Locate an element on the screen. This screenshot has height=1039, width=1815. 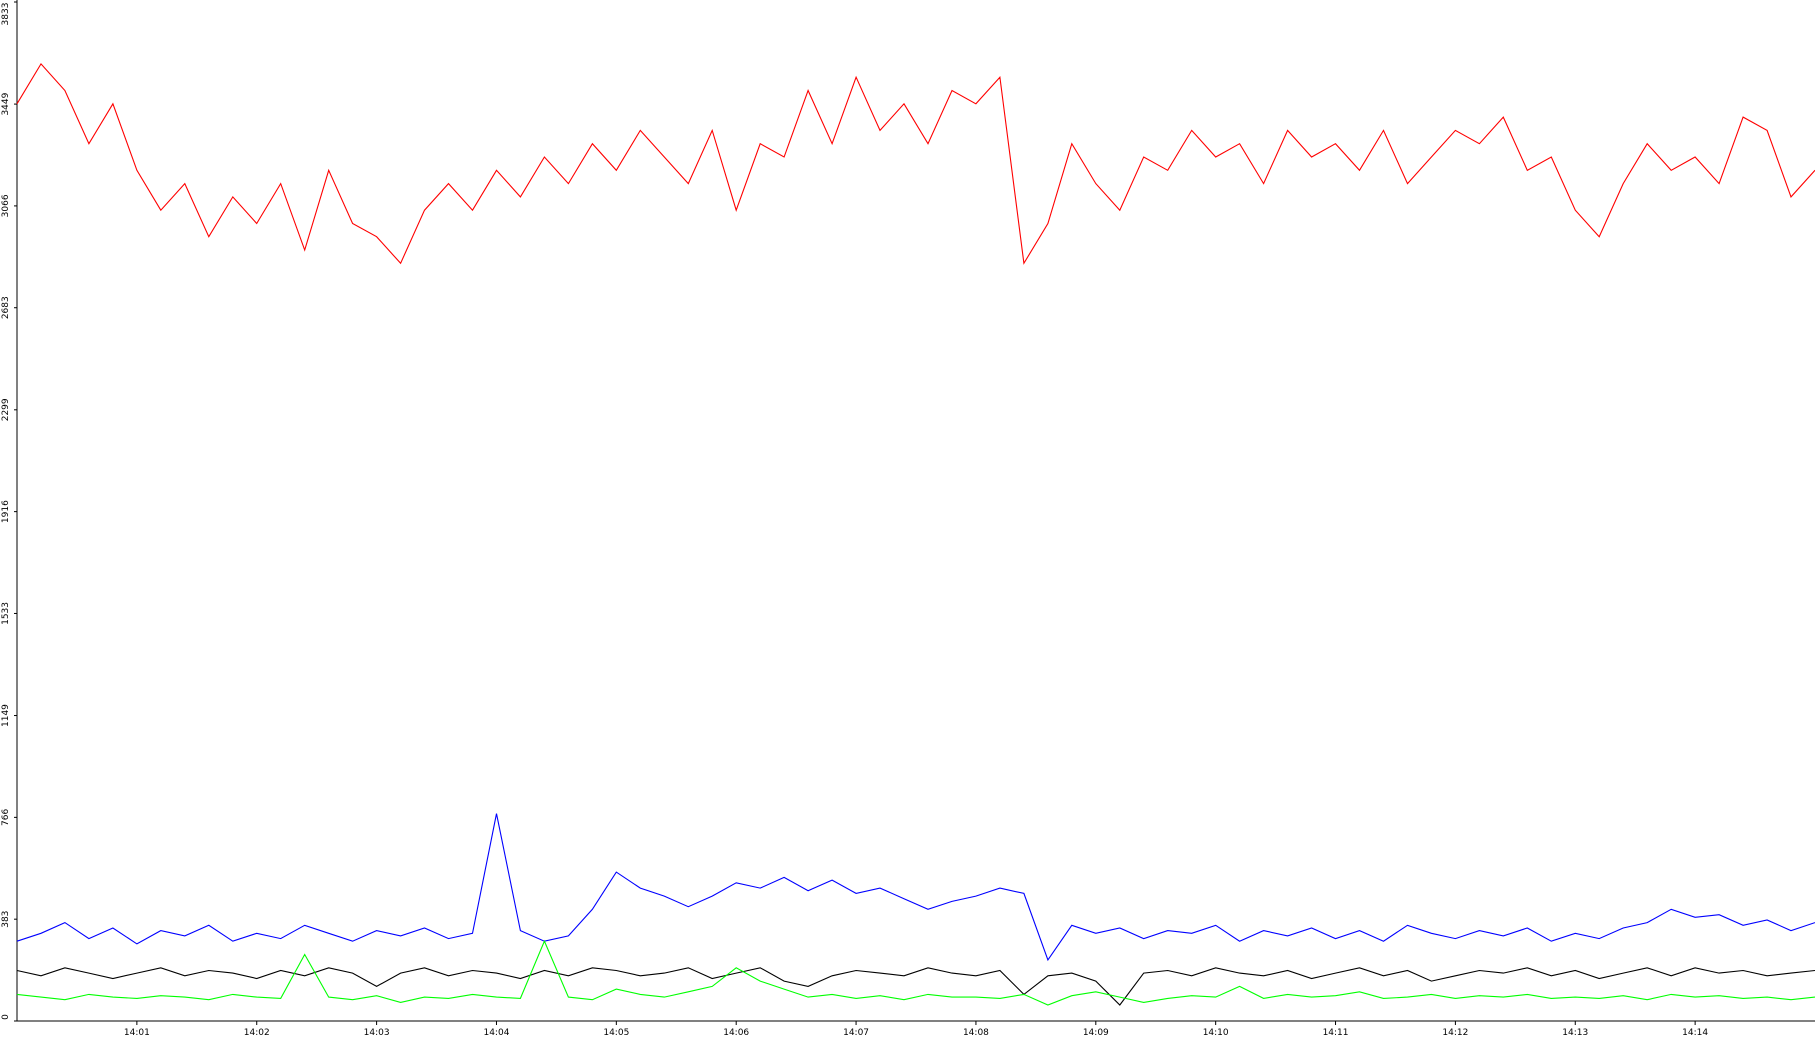
x-tick-label: 14:14 is located at coordinates (1695, 1033).